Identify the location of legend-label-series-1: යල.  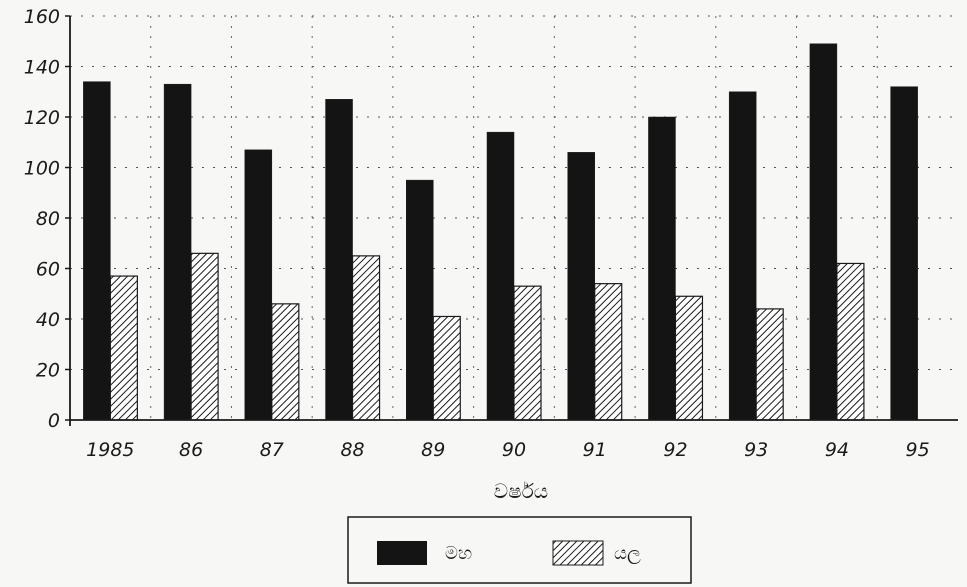
(627, 553).